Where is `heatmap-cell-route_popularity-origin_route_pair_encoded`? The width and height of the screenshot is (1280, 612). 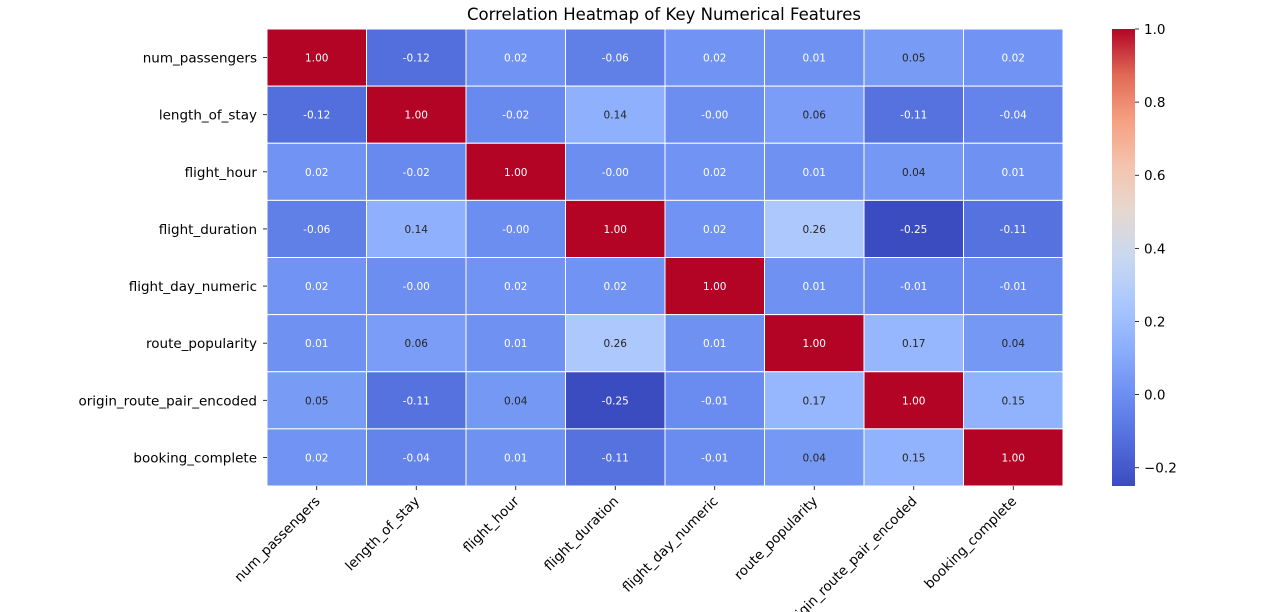
heatmap-cell-route_popularity-origin_route_pair_encoded is located at coordinates (913, 343).